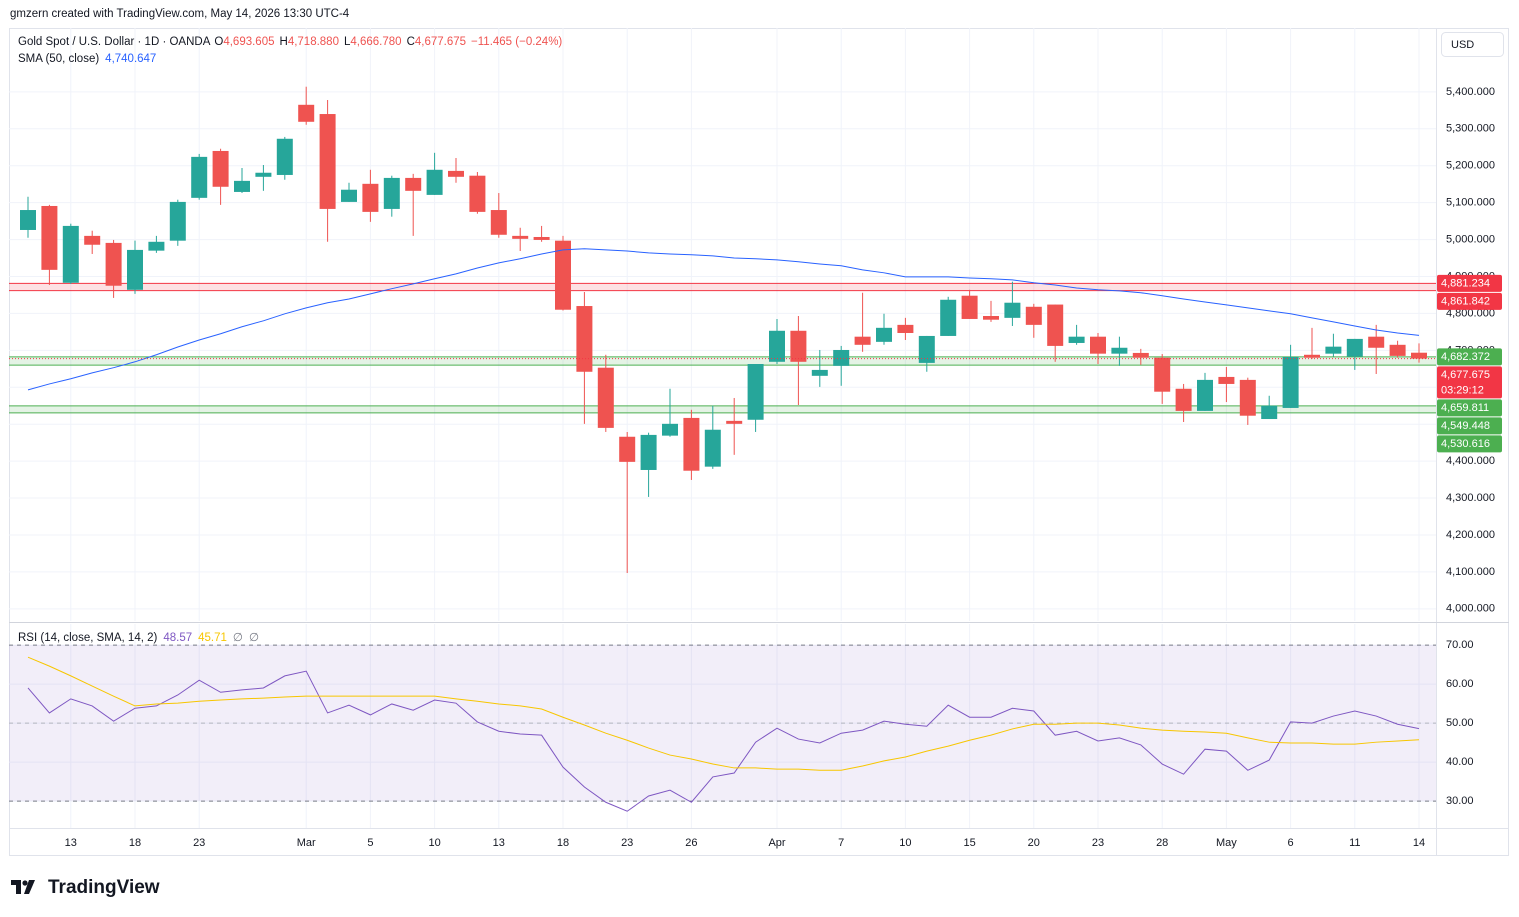  What do you see at coordinates (1465, 426) in the screenshot?
I see `price-label: 4,549.448` at bounding box center [1465, 426].